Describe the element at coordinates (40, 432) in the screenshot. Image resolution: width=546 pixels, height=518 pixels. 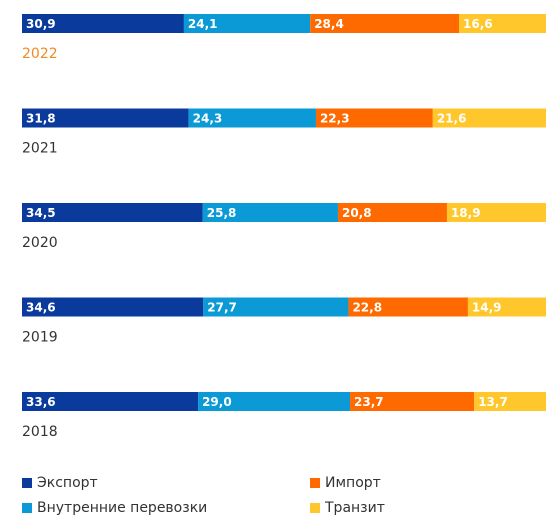
I see `category-label: 2018` at that location.